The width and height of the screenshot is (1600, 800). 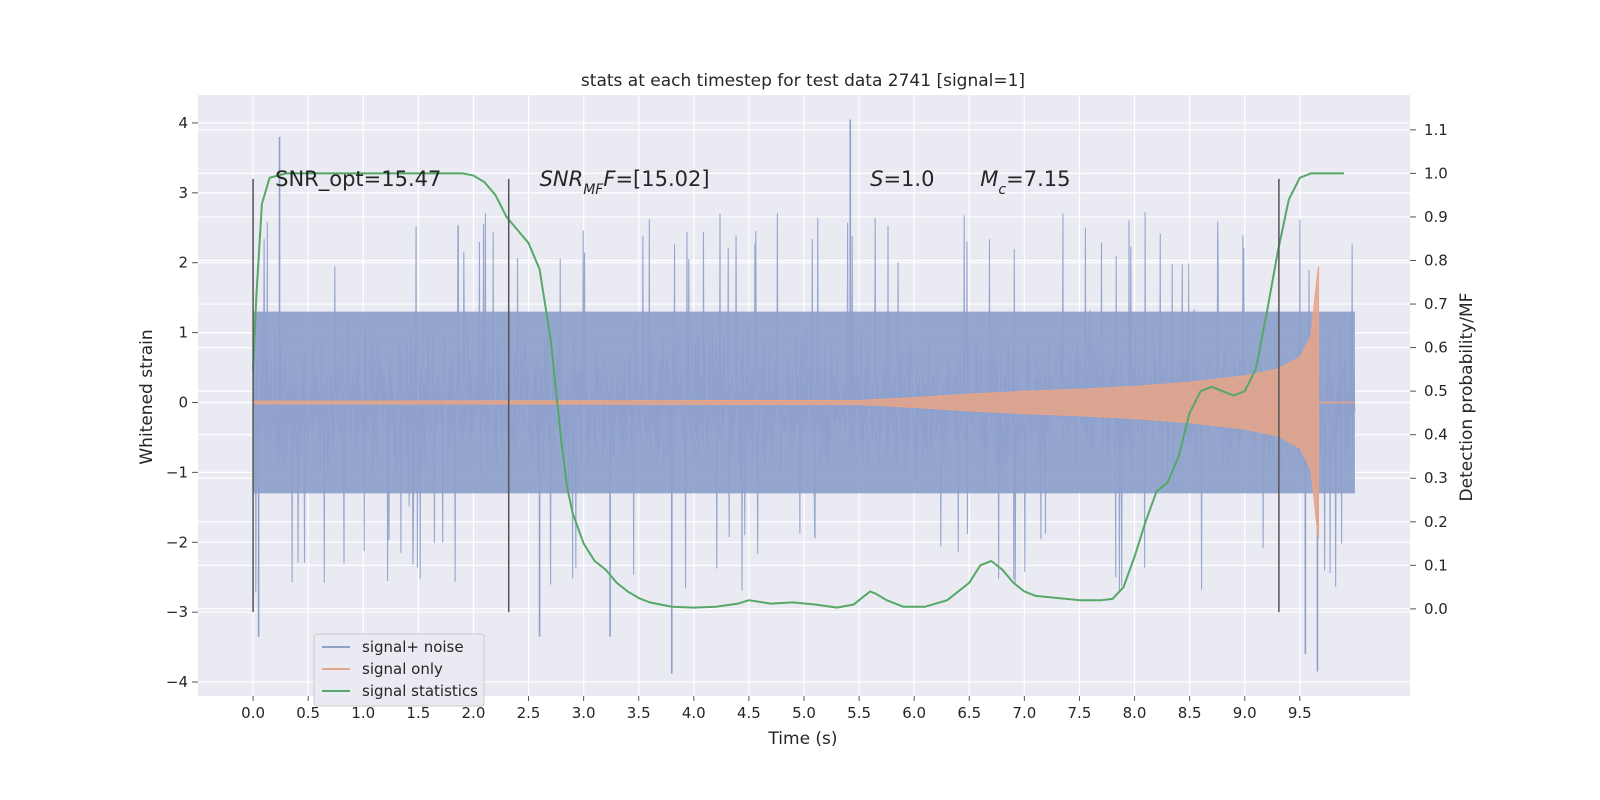 I want to click on y-right-tick-label: 0.8, so click(x=1436, y=260).